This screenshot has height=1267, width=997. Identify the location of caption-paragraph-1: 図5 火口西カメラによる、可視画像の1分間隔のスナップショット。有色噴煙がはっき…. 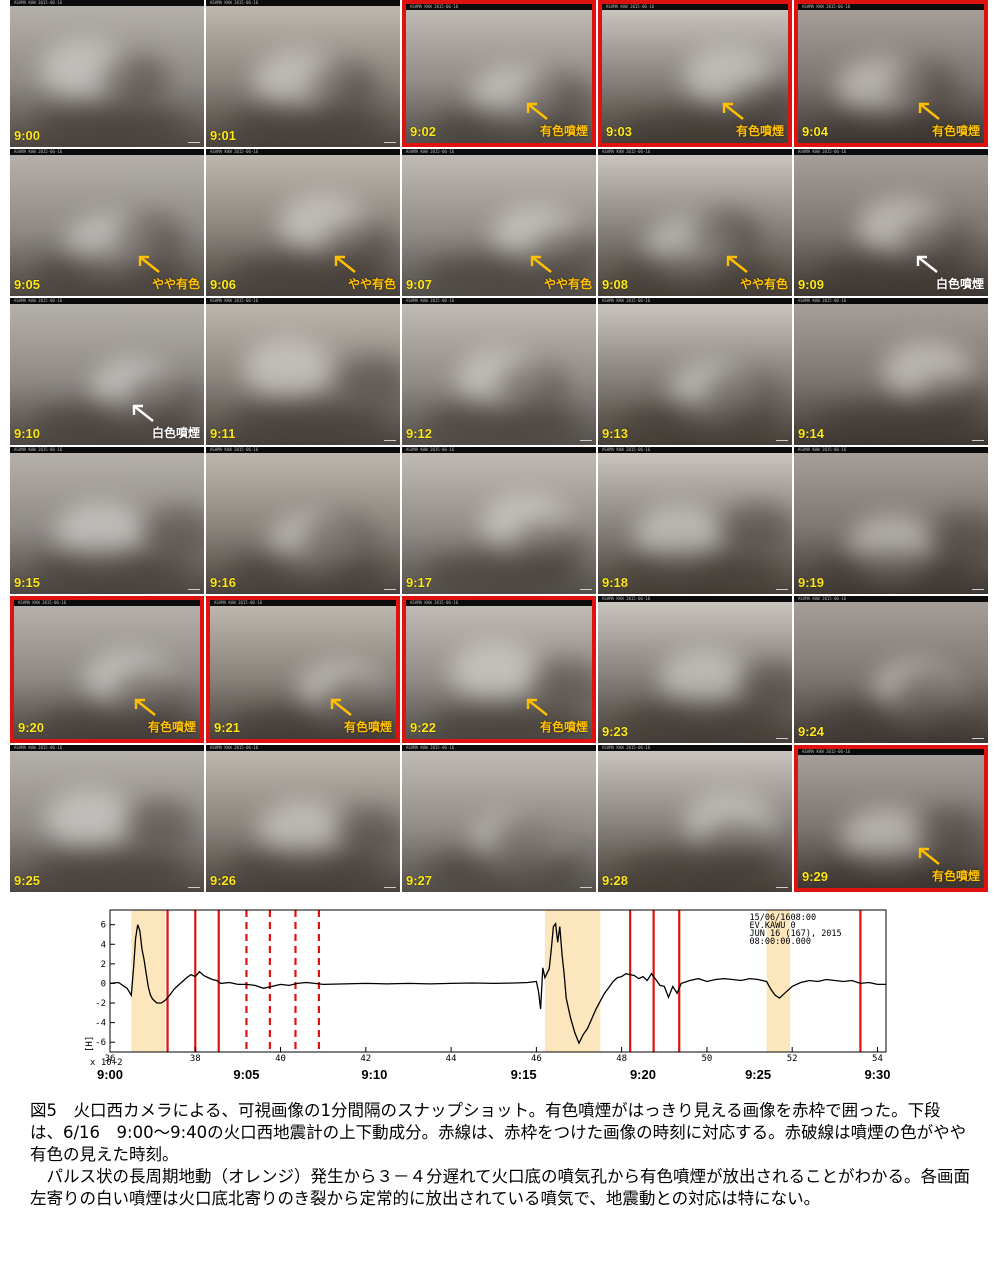
(498, 1132).